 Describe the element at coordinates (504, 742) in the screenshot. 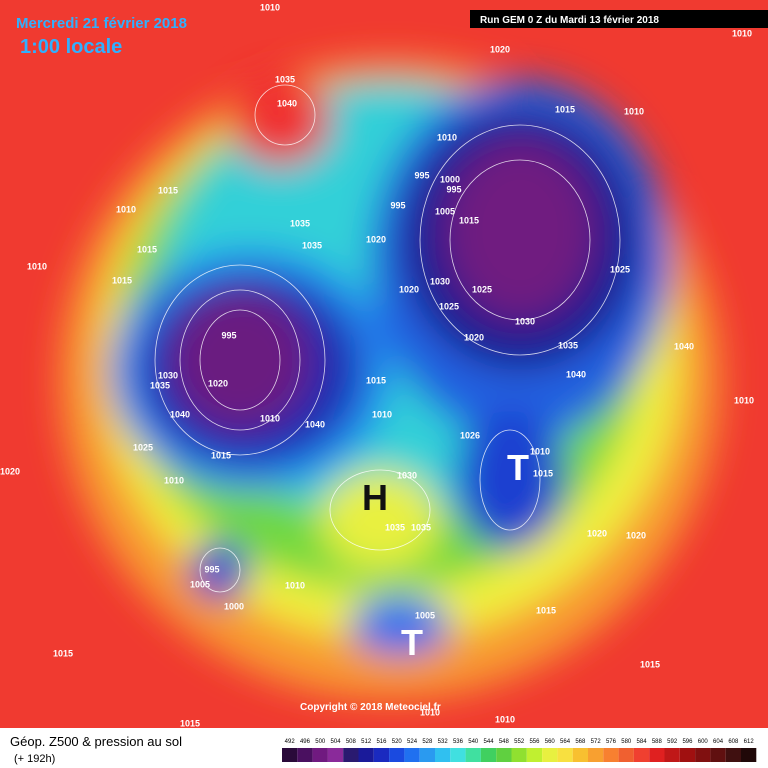

I see `scale-label: 548` at that location.